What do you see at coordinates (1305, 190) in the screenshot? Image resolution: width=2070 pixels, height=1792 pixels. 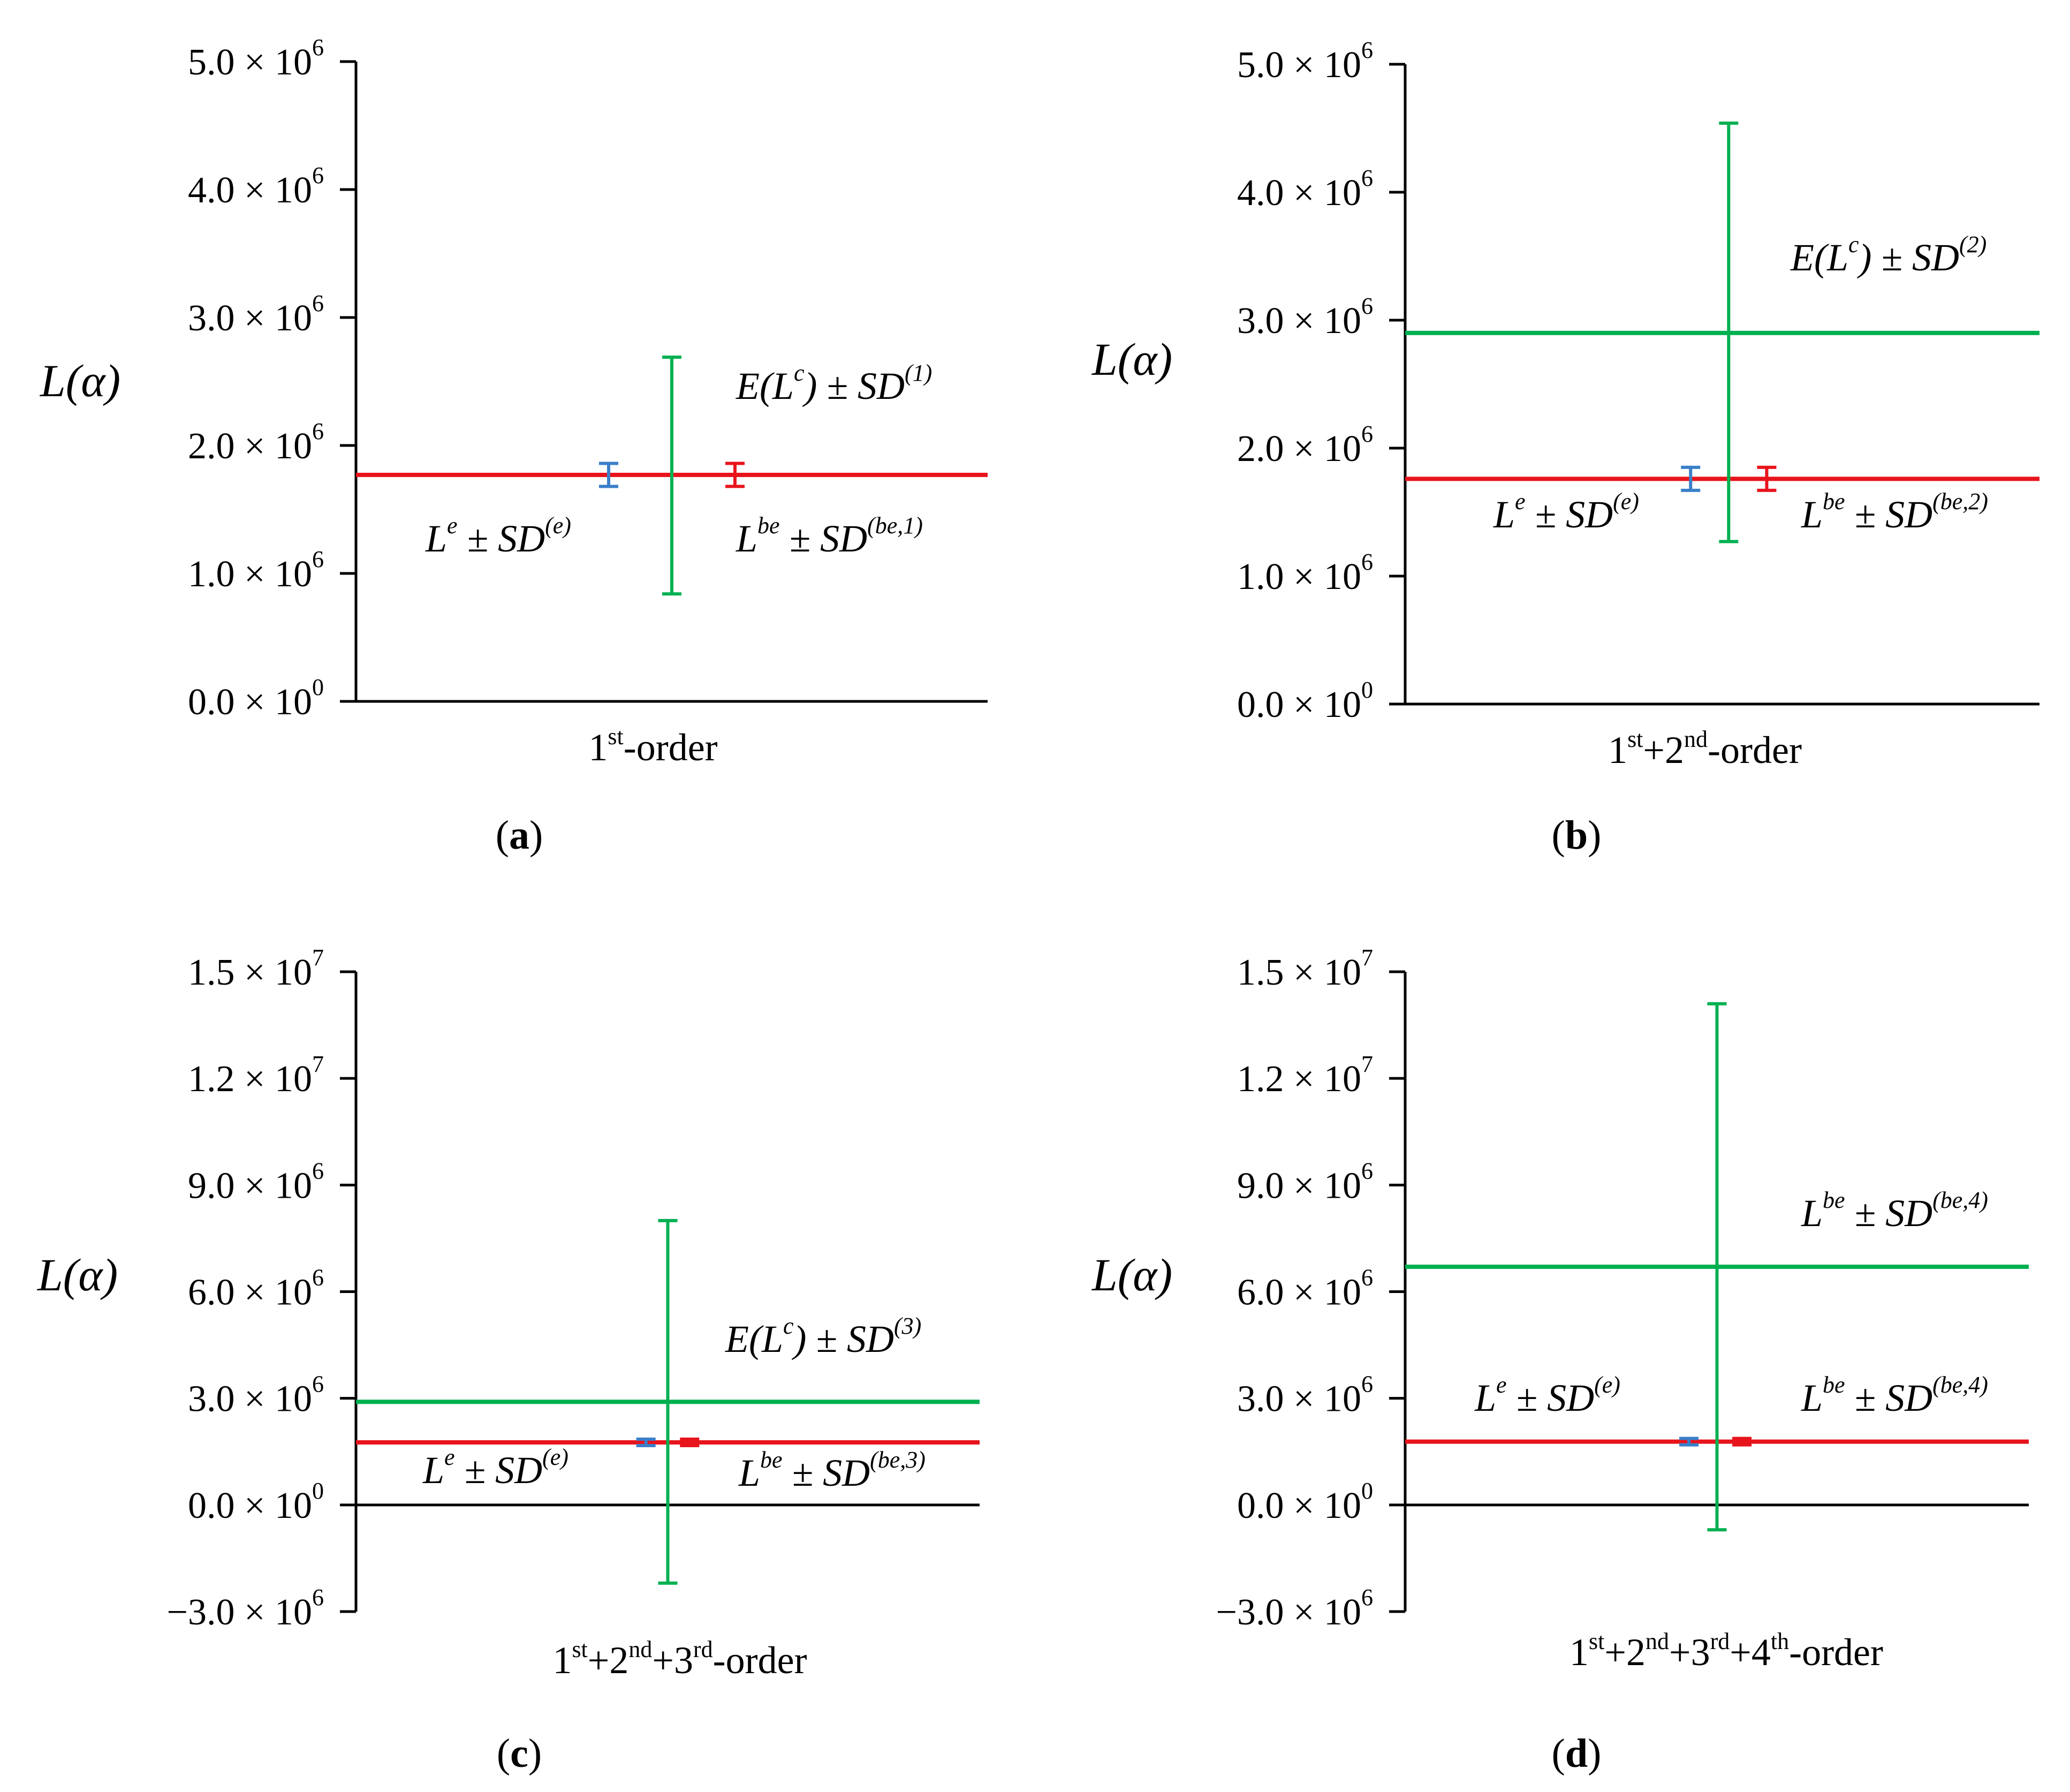 I see `y-tick-label: 4.0 × 10⁶` at bounding box center [1305, 190].